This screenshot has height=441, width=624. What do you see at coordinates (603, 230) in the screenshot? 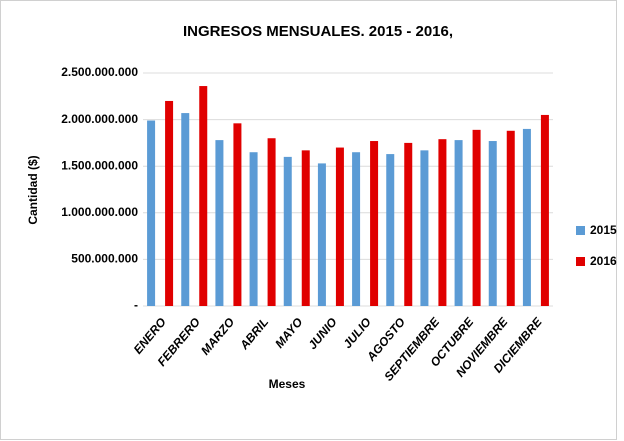
I see `legend-label: 2015` at bounding box center [603, 230].